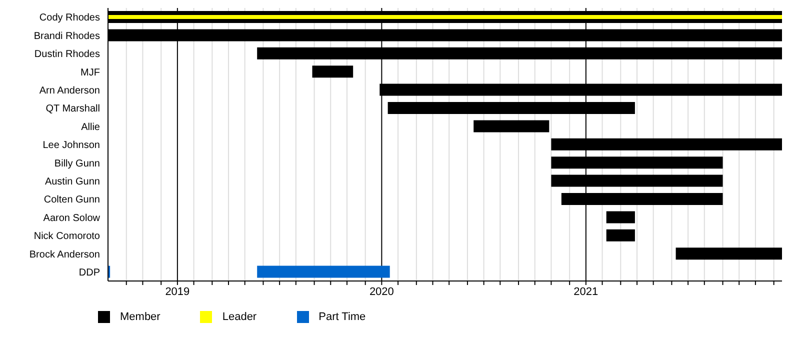 Image resolution: width=800 pixels, height=345 pixels. I want to click on x-tick-label: 2021, so click(586, 292).